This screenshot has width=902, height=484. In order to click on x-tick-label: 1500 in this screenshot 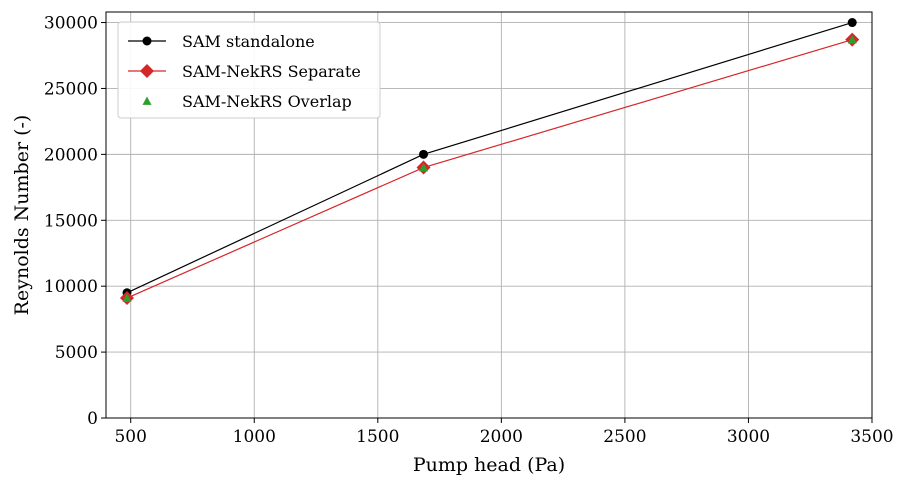, I will do `click(377, 437)`.